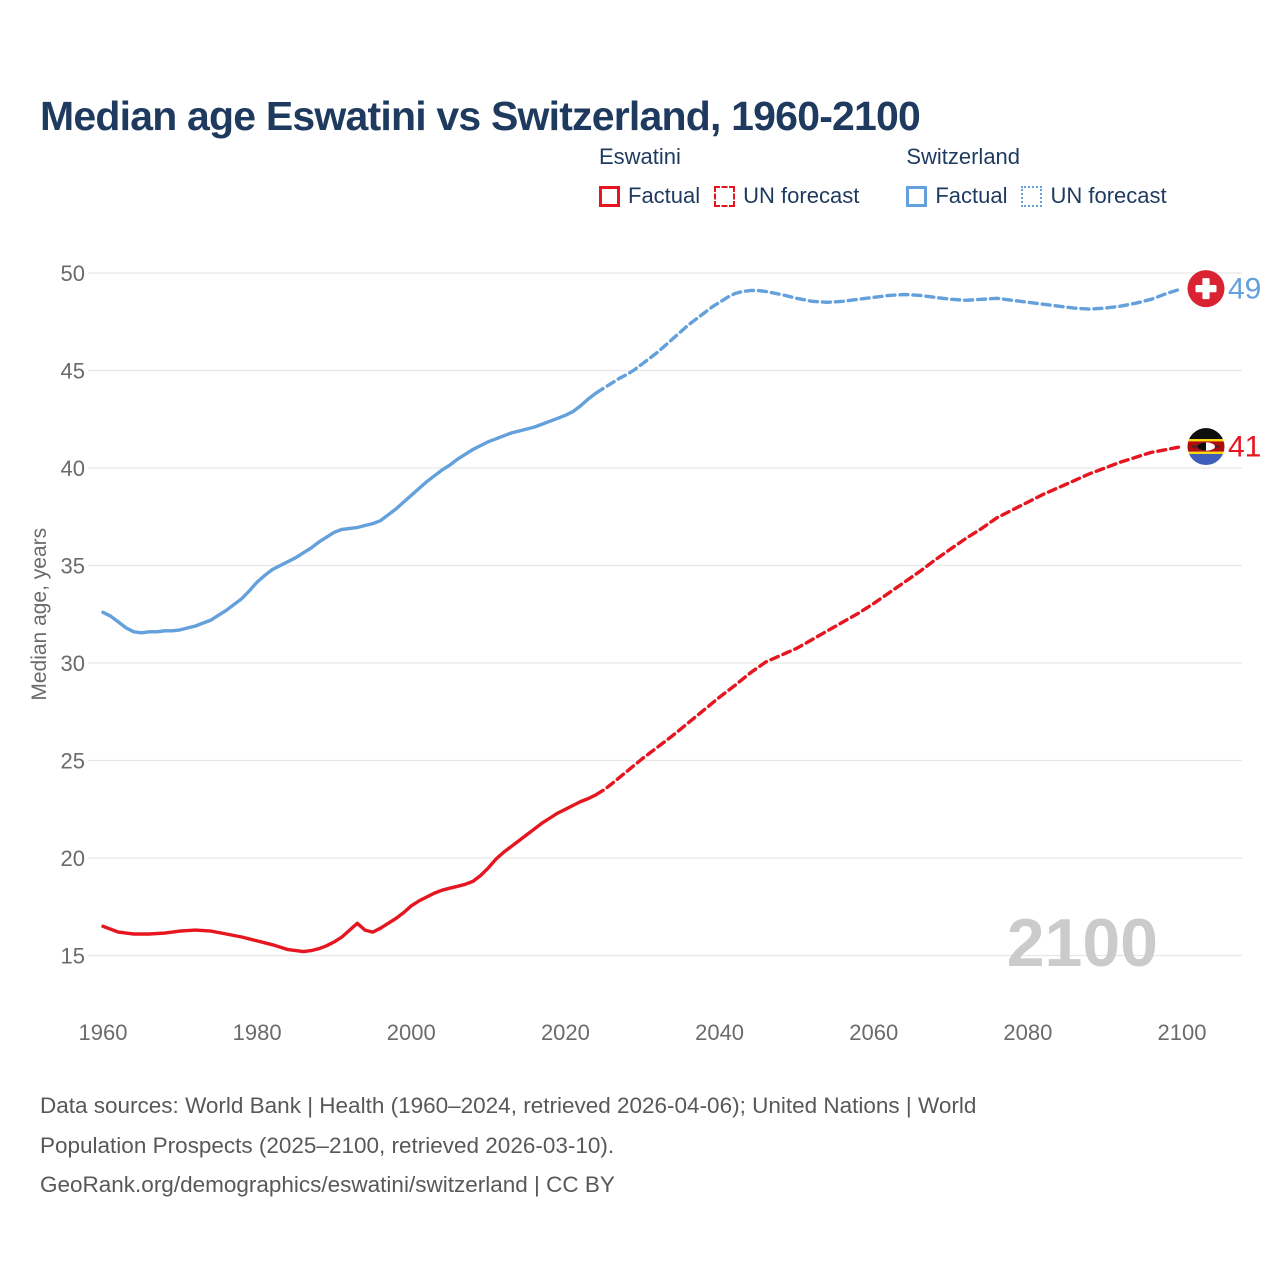  I want to click on x-tick-label-1960: 1960, so click(103, 1032).